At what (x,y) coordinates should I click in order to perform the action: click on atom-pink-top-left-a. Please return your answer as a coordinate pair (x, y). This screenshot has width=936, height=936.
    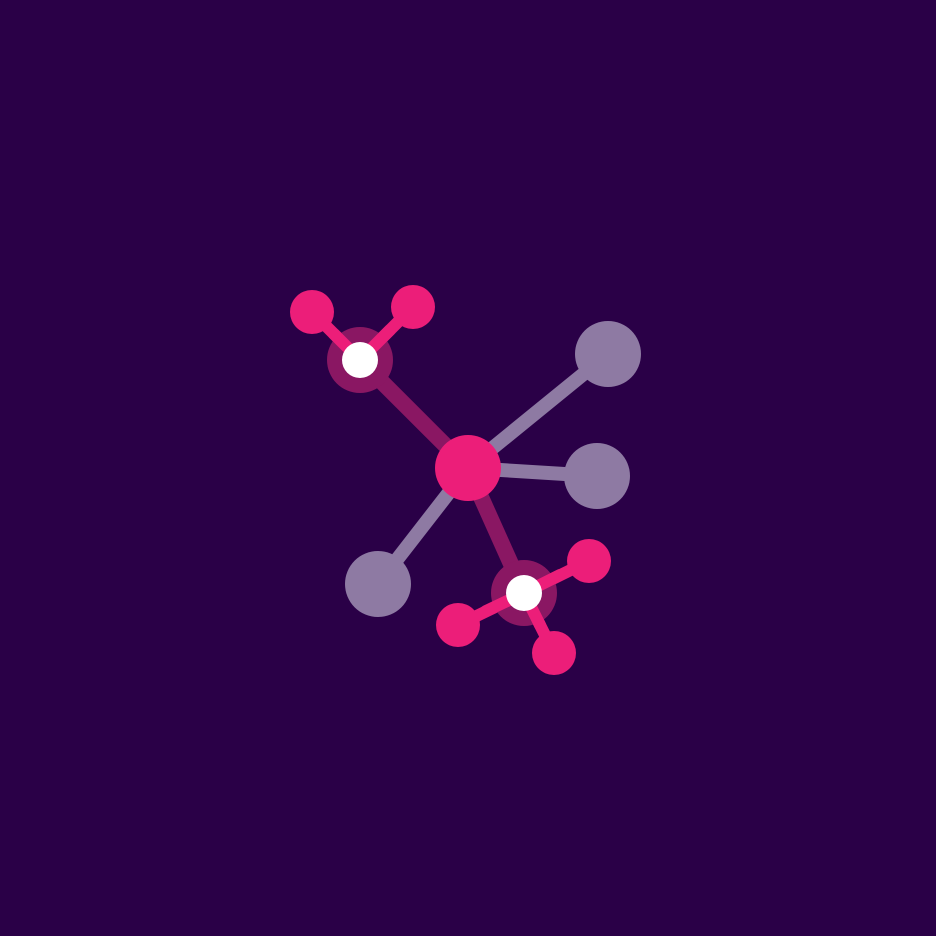
    Looking at the image, I should click on (312, 312).